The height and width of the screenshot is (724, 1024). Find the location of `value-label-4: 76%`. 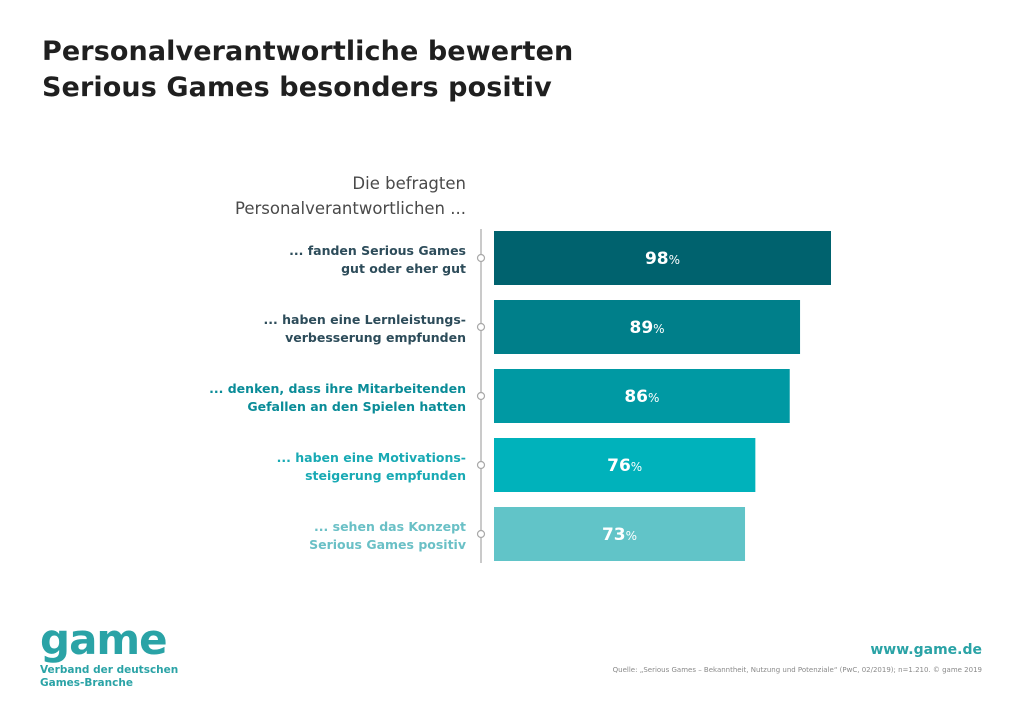

value-label-4: 76% is located at coordinates (624, 466).